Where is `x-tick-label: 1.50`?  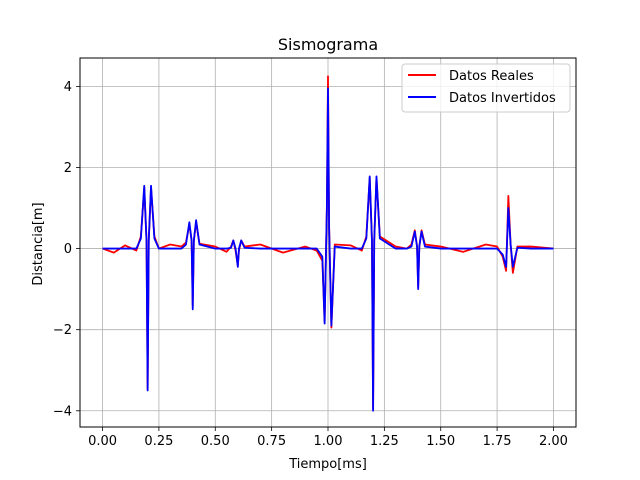
x-tick-label: 1.50 is located at coordinates (440, 441).